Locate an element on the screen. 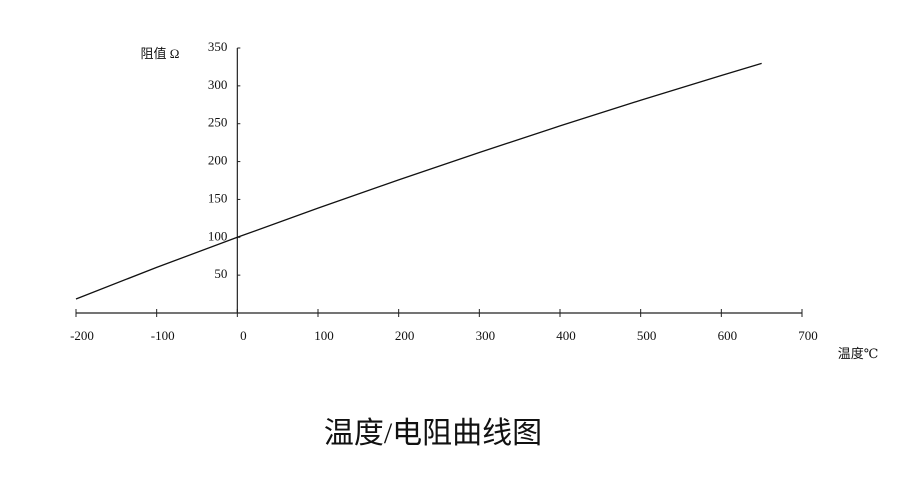 The image size is (917, 478). chart-title: 温度/电阻曲线图 is located at coordinates (433, 433).